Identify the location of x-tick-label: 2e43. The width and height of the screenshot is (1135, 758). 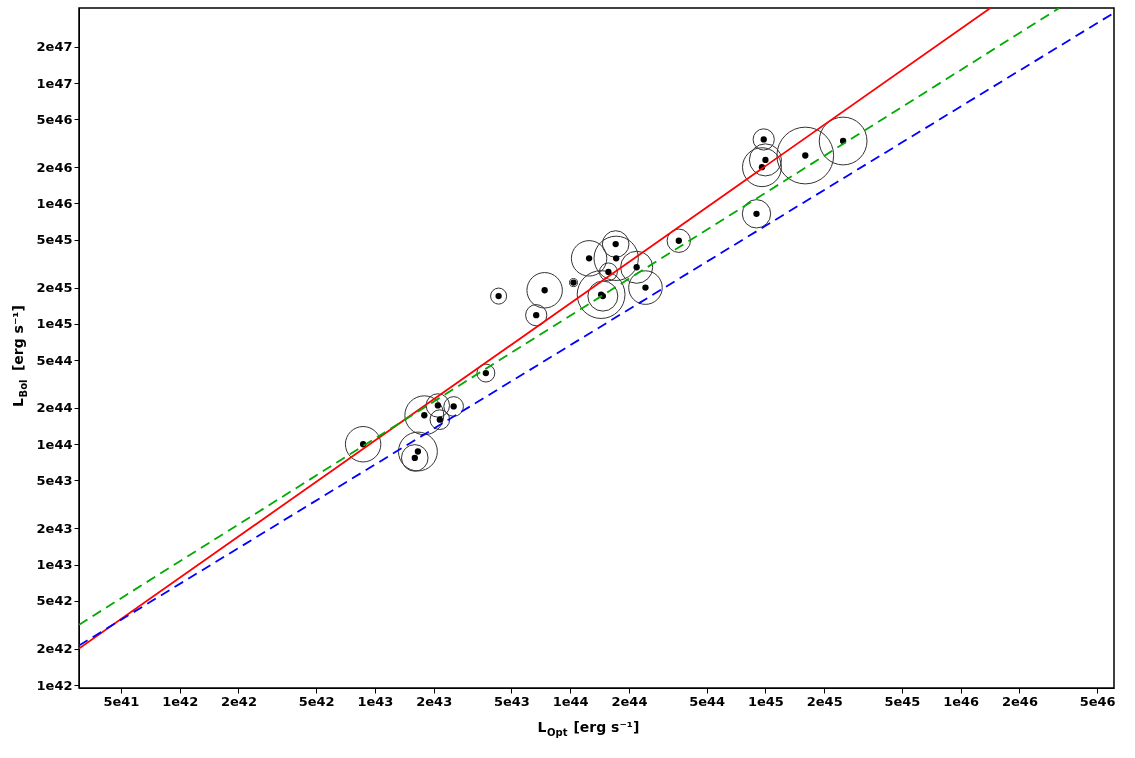
(434, 701).